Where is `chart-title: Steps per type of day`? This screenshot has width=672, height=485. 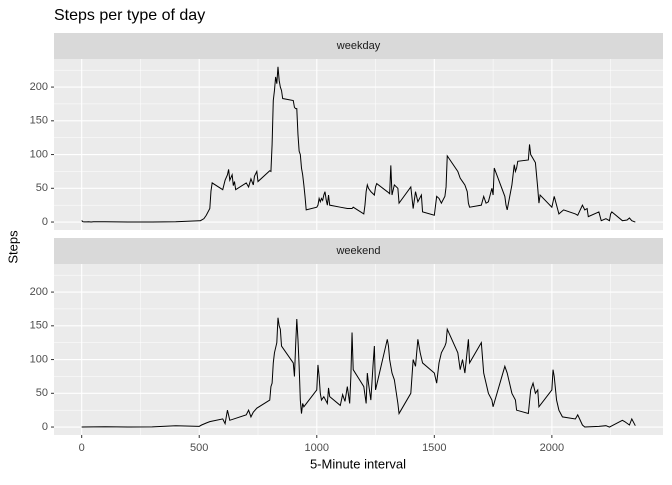
chart-title: Steps per type of day is located at coordinates (129, 15).